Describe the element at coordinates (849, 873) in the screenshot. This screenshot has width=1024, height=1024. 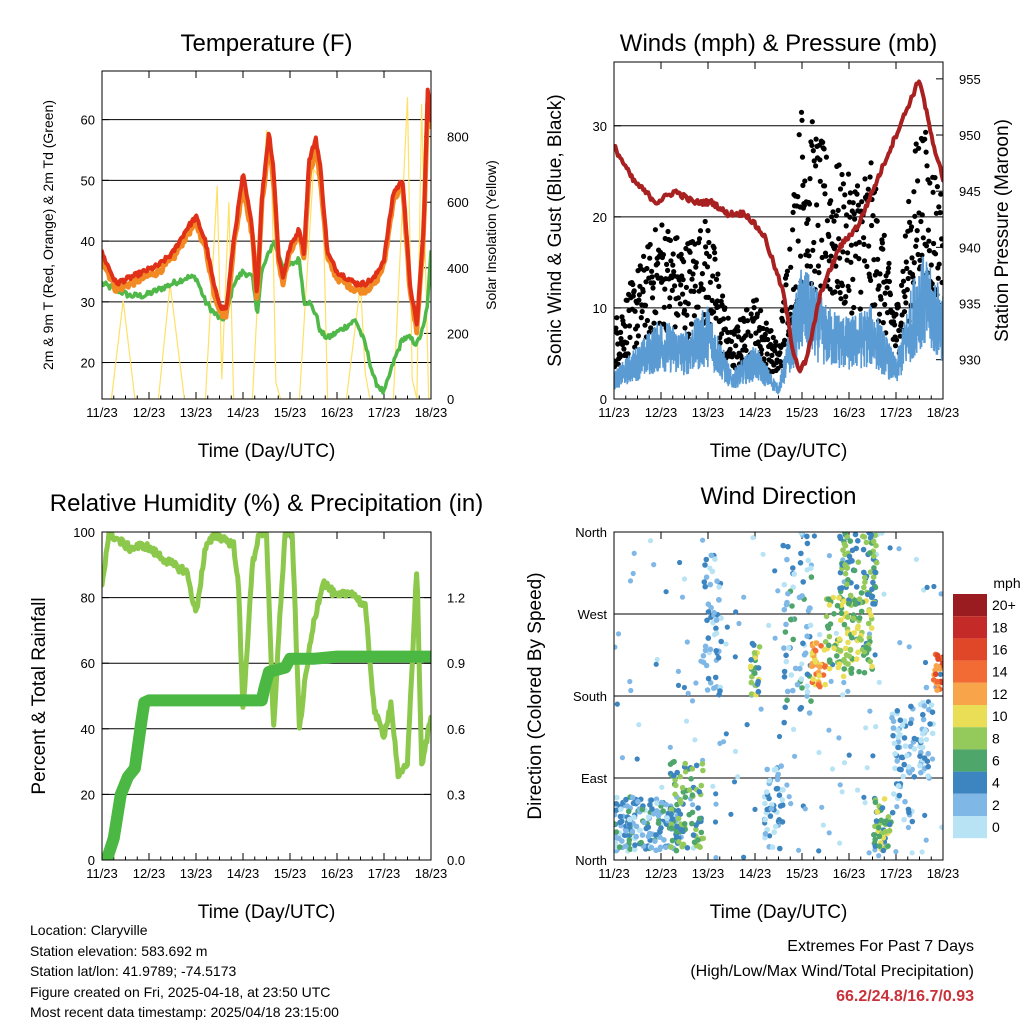
I see `wind_direction-x-tick-label: 16/23` at that location.